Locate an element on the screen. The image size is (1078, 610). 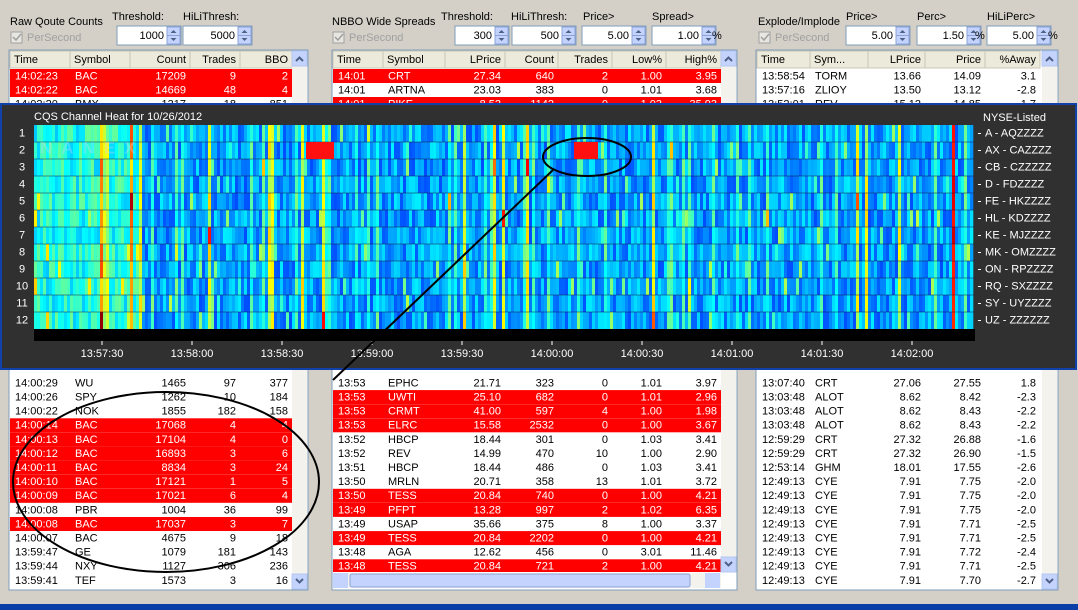
cell: GHM is located at coordinates (828, 468).